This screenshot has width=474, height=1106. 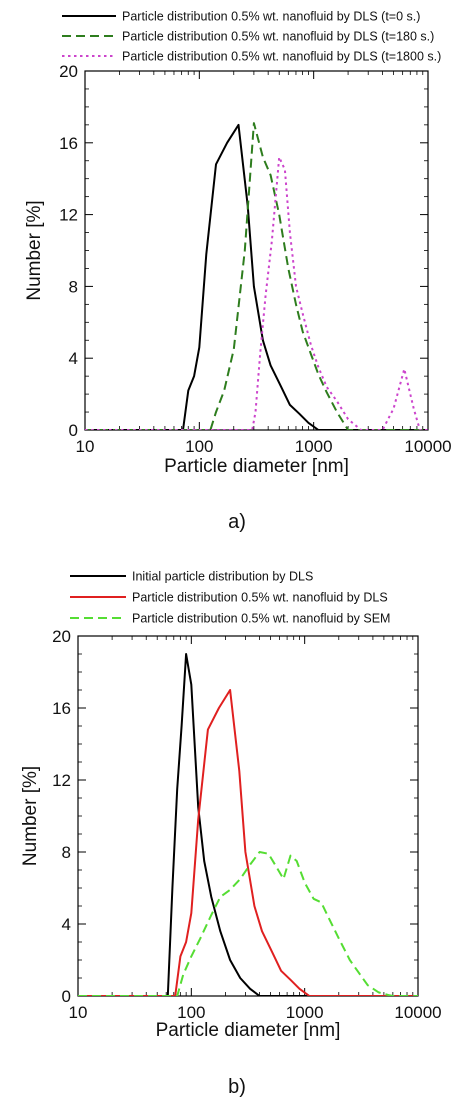 What do you see at coordinates (237, 522) in the screenshot?
I see `panel-label: a)` at bounding box center [237, 522].